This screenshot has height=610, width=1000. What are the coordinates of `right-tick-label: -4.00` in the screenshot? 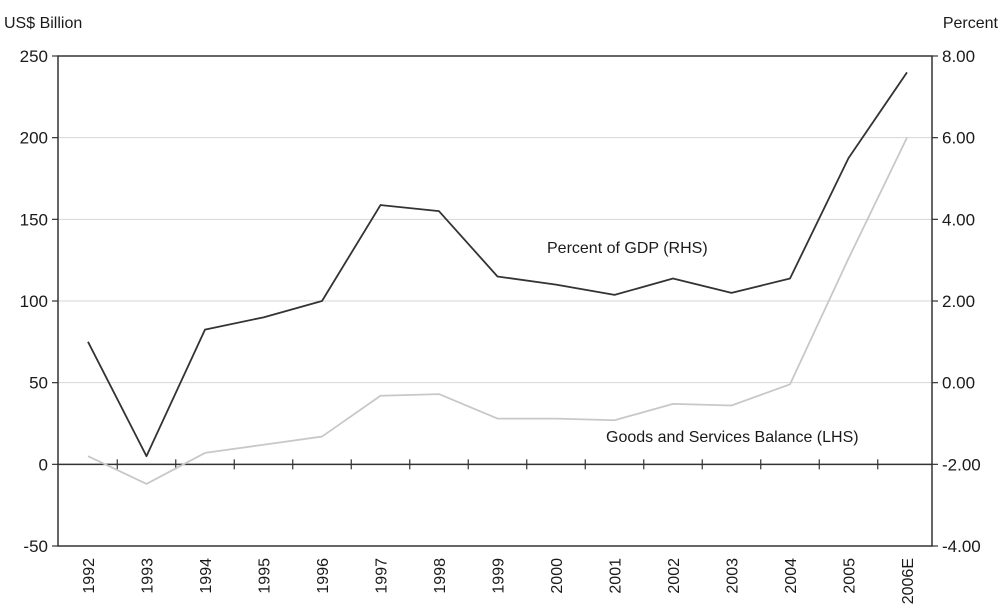 It's located at (961, 546).